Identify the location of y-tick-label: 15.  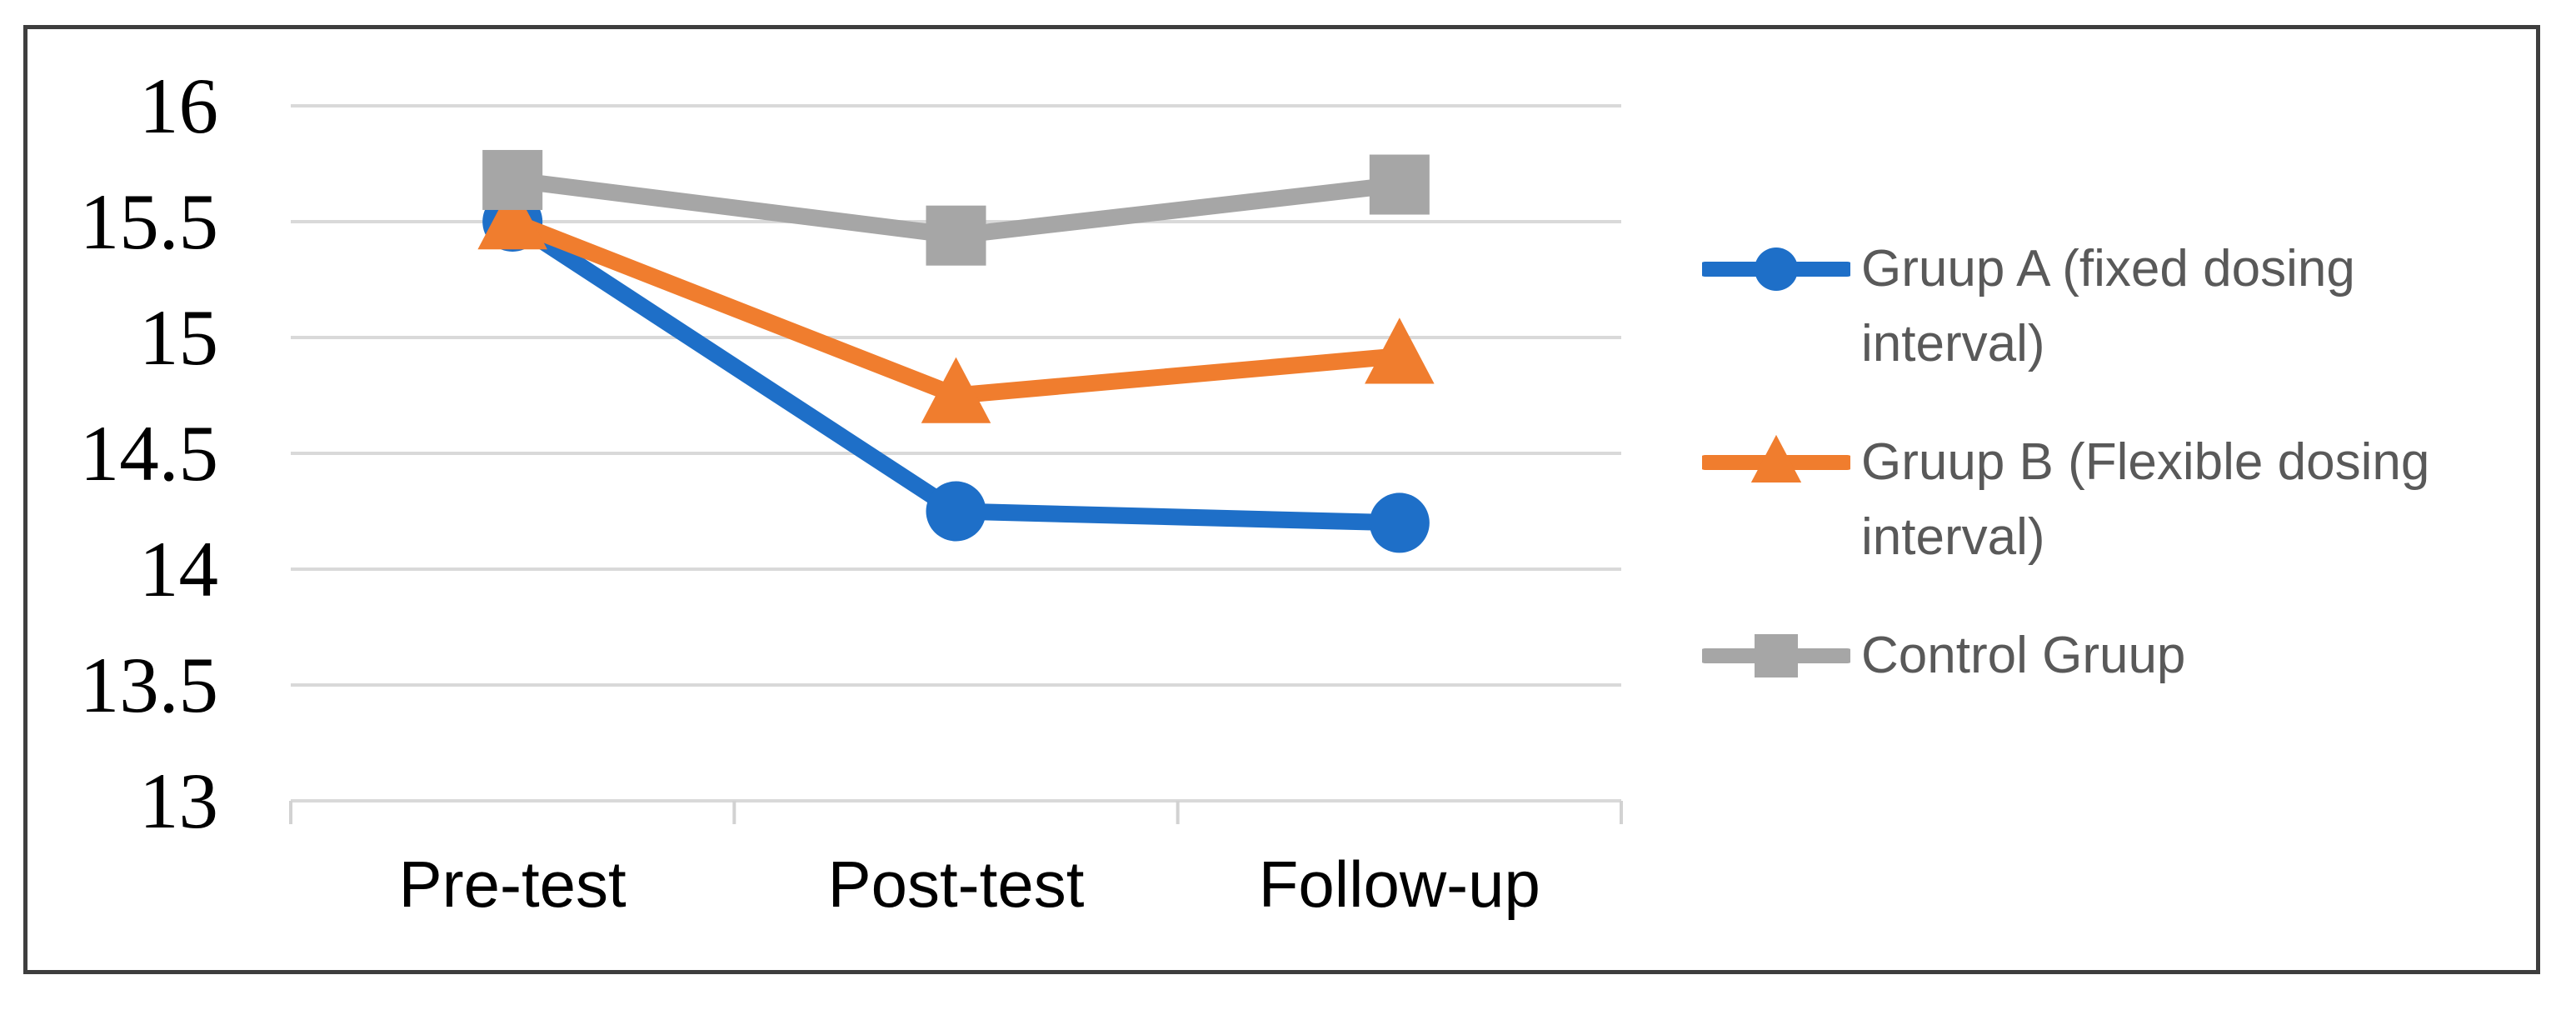
(178, 337).